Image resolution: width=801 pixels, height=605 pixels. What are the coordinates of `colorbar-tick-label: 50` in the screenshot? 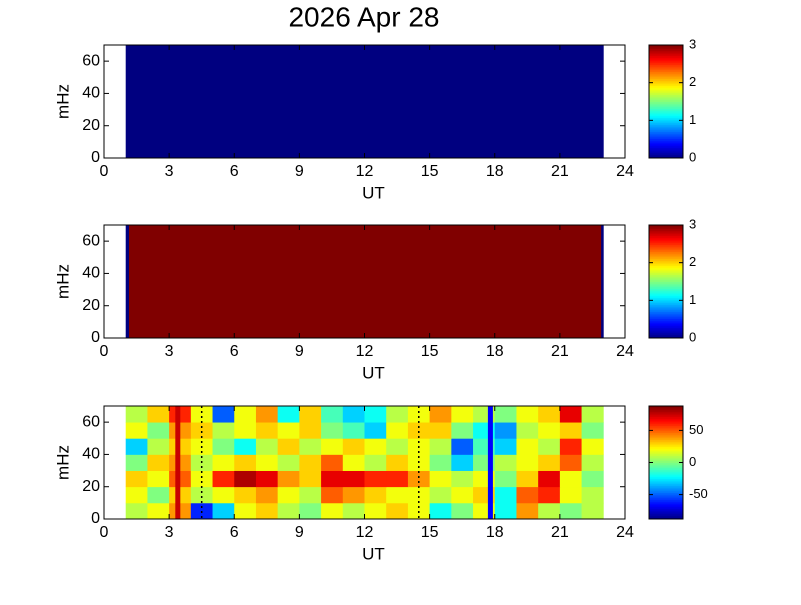 It's located at (696, 429).